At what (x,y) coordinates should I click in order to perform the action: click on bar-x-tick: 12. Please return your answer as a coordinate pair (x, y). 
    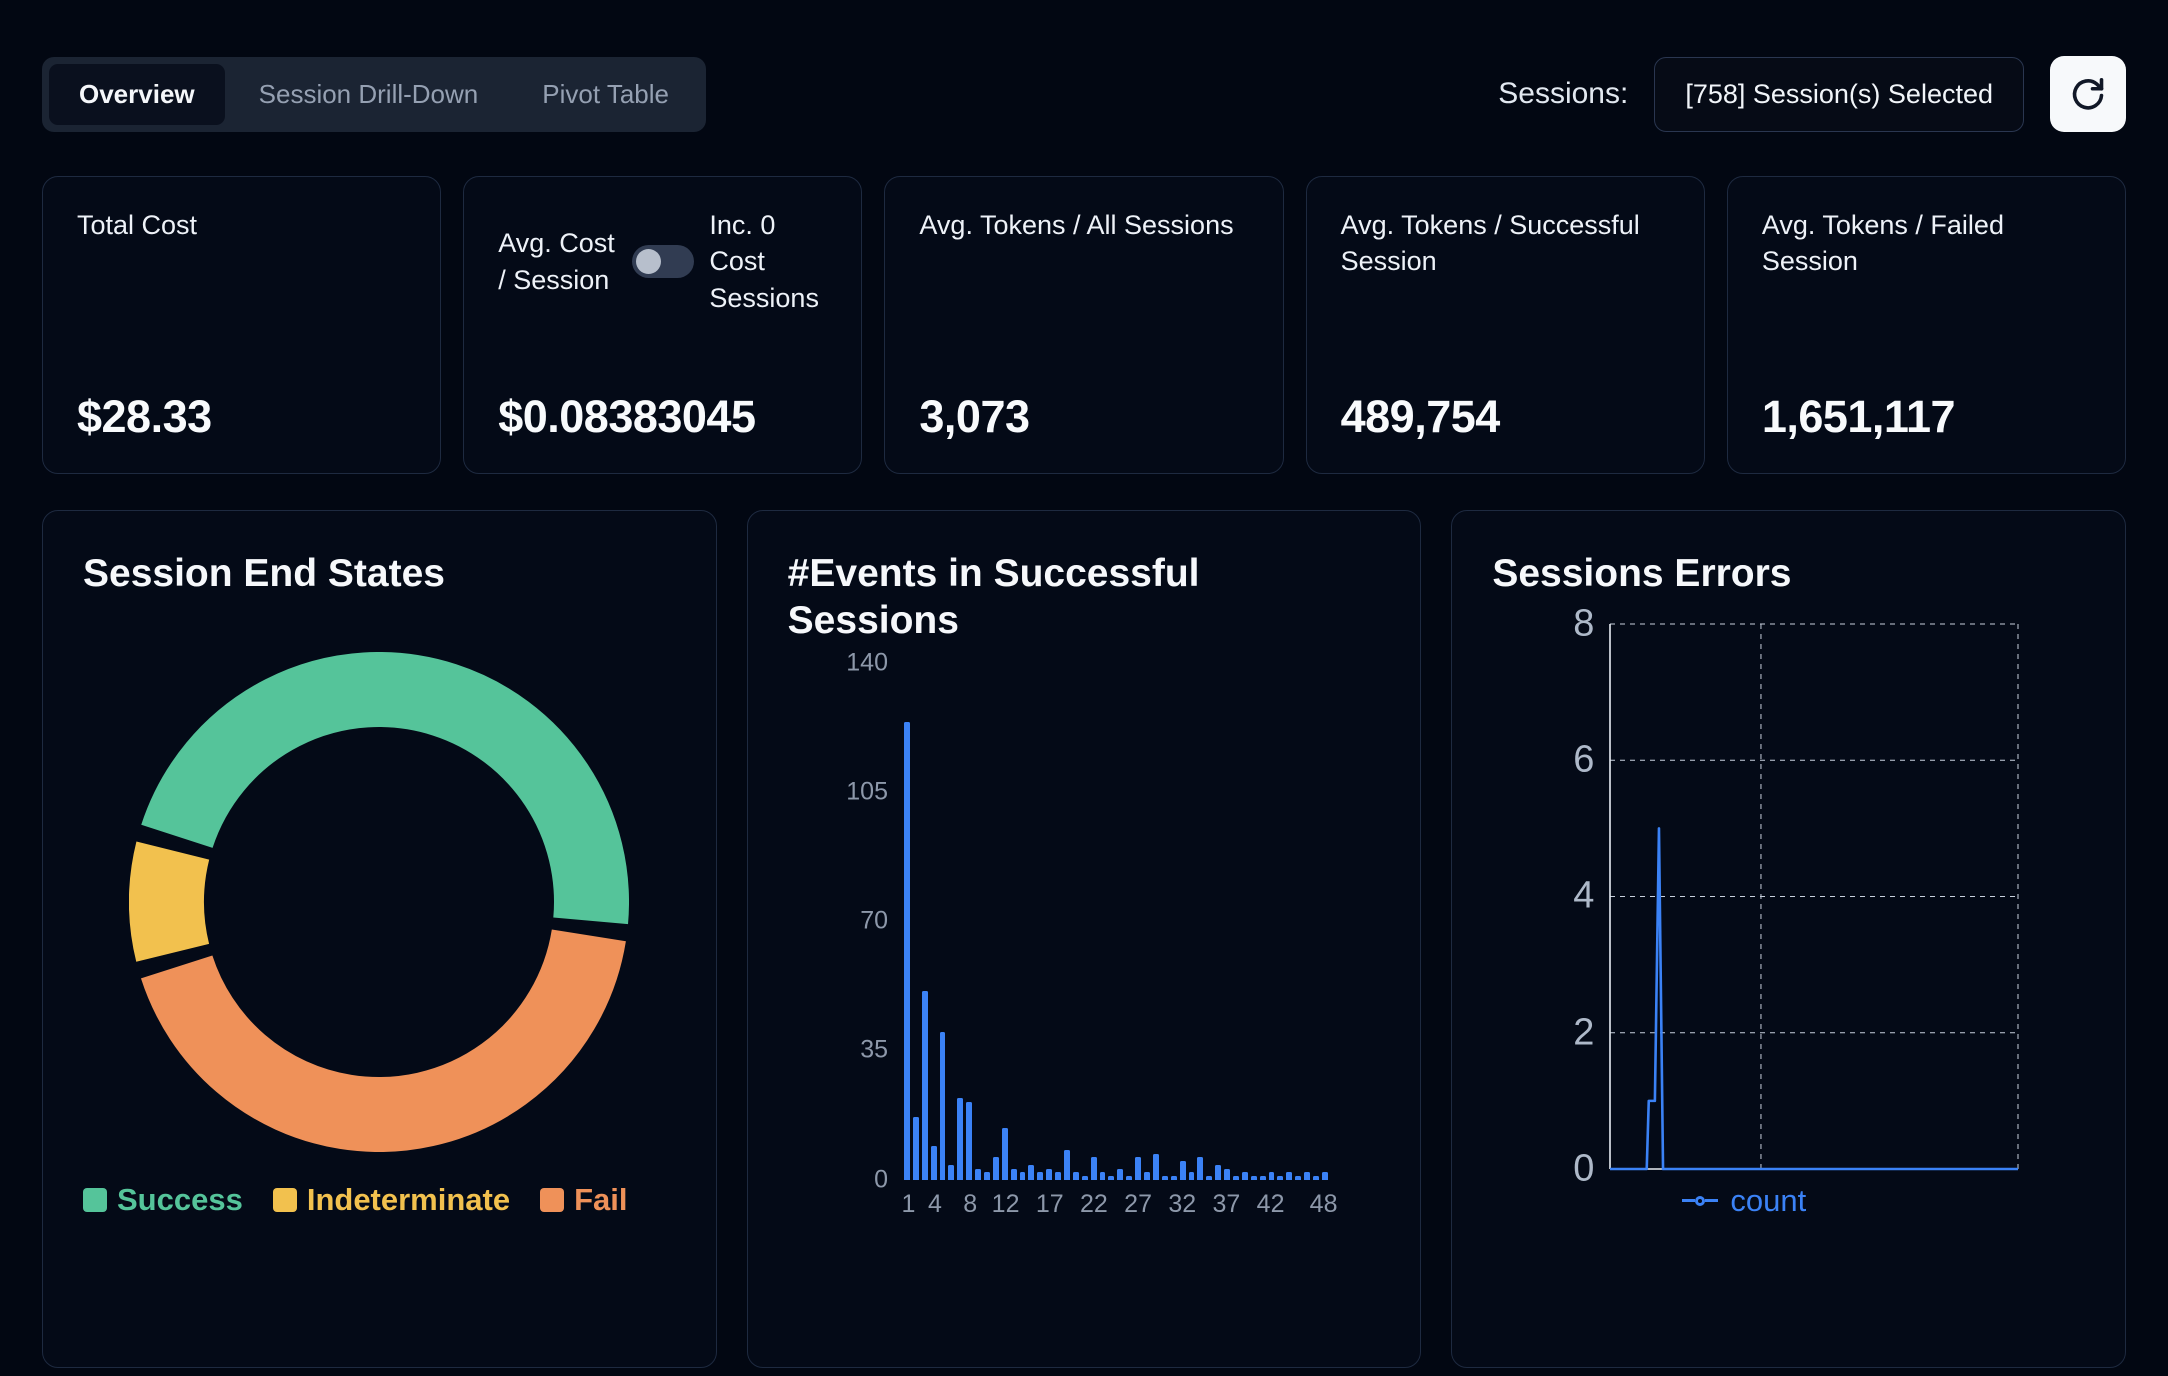
    Looking at the image, I should click on (1005, 1203).